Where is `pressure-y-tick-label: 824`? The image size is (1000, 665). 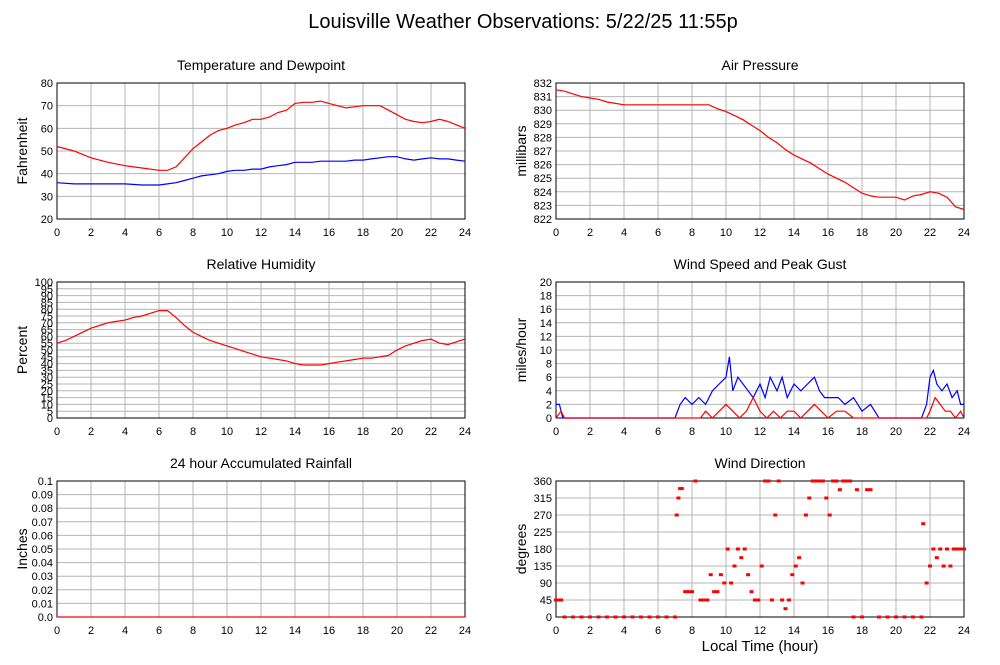 pressure-y-tick-label: 824 is located at coordinates (543, 193).